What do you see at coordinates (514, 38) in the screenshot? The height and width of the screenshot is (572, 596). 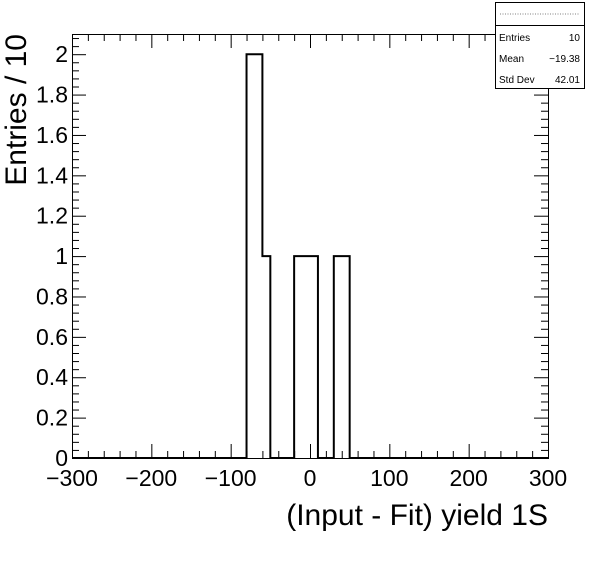 I see `stats-label-entries: Entries` at bounding box center [514, 38].